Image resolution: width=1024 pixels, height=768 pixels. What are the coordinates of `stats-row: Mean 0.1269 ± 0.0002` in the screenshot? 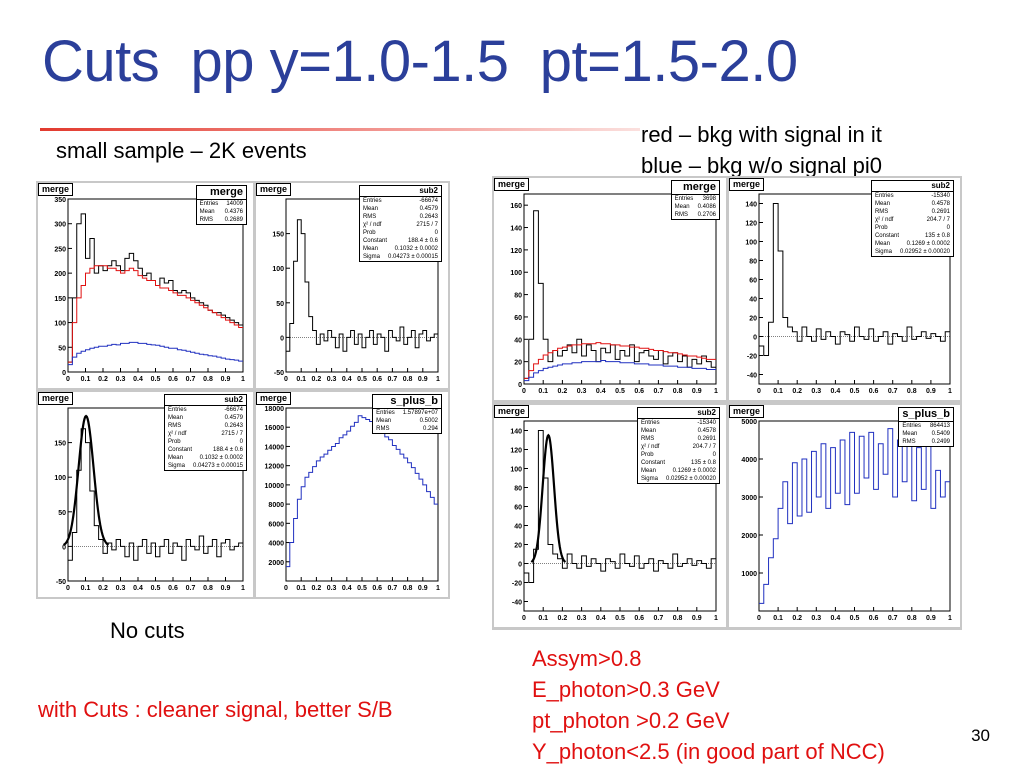 It's located at (678, 471).